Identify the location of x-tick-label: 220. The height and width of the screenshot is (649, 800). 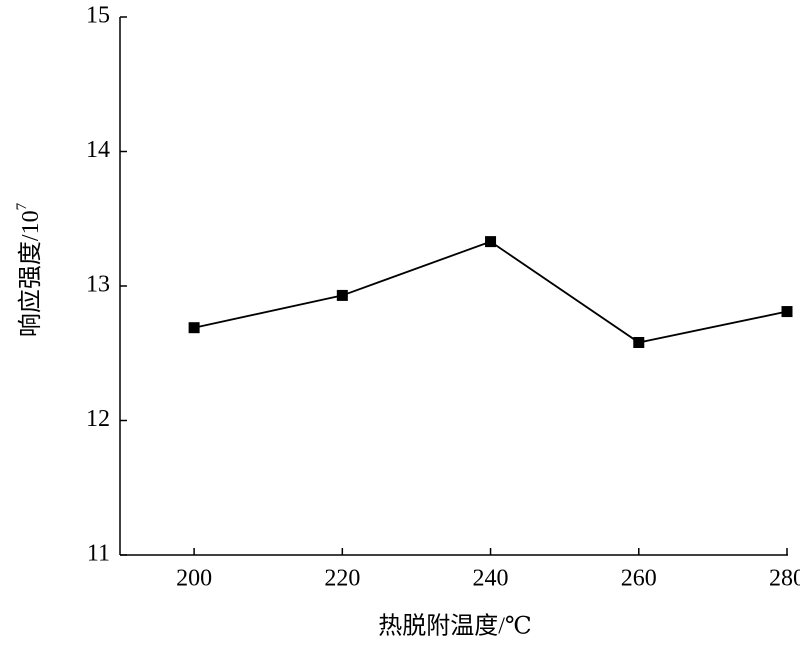
(342, 579).